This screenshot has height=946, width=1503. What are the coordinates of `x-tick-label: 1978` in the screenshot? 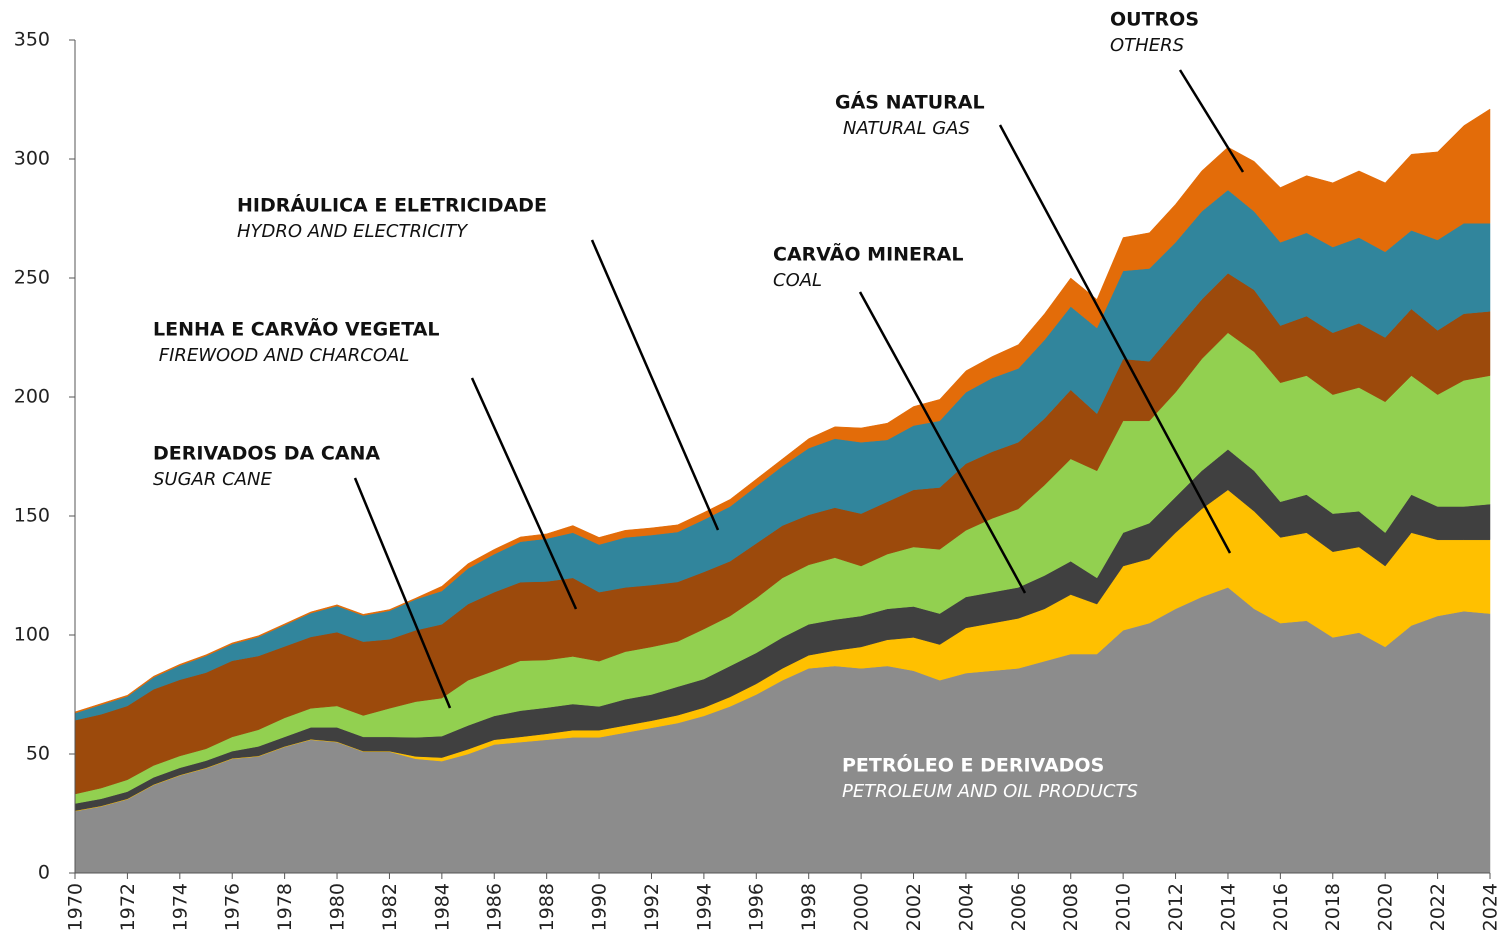 It's located at (285, 907).